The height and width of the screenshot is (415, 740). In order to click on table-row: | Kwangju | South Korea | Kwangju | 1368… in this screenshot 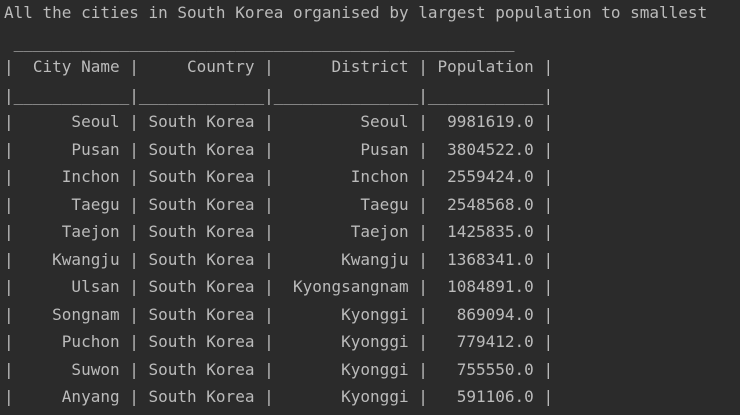, I will do `click(279, 259)`.